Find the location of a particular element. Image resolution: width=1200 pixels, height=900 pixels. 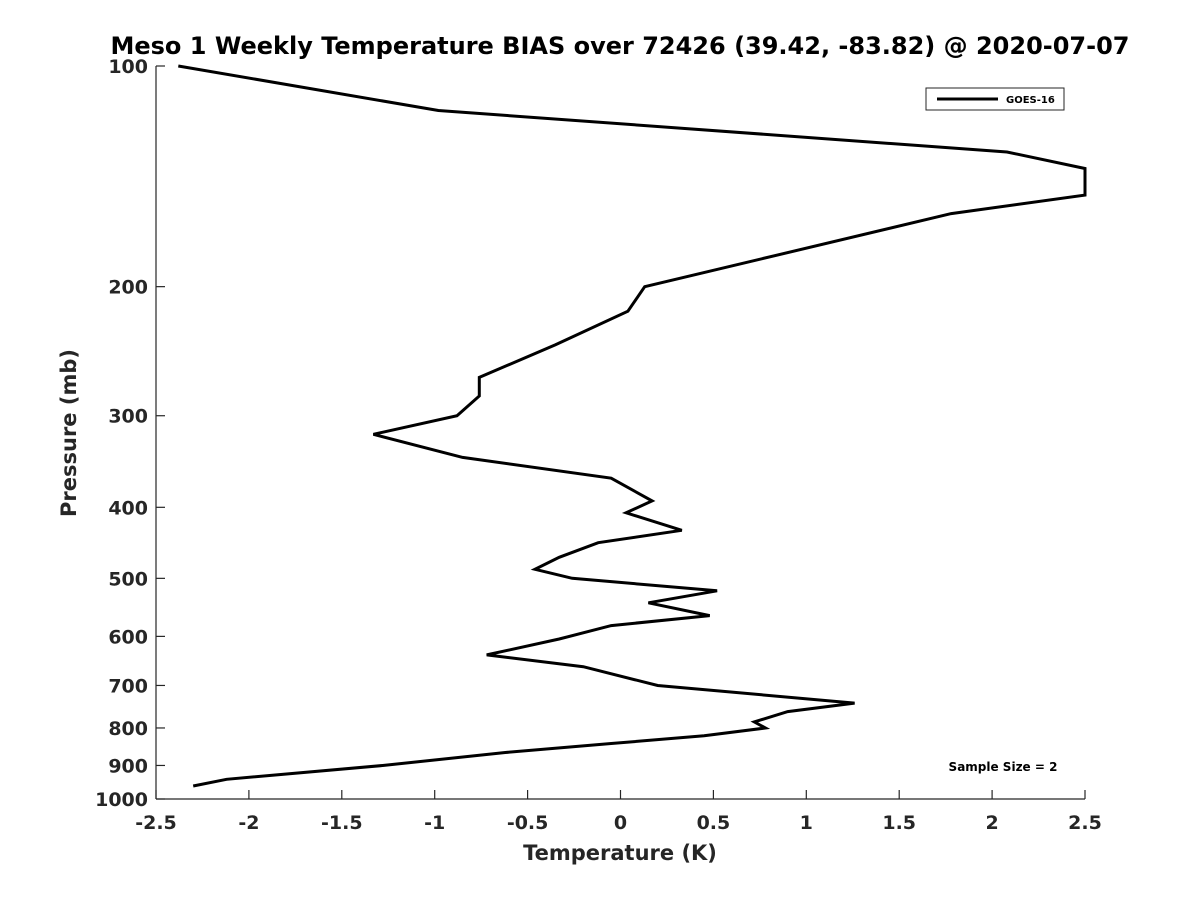

x-tick-label: 1.5 is located at coordinates (899, 823).